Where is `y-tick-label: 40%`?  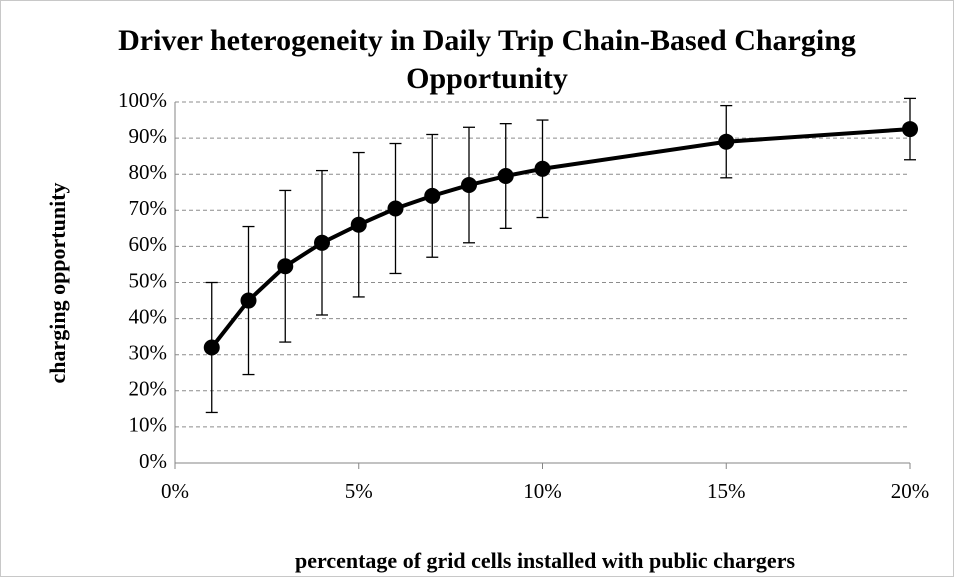 y-tick-label: 40% is located at coordinates (148, 316).